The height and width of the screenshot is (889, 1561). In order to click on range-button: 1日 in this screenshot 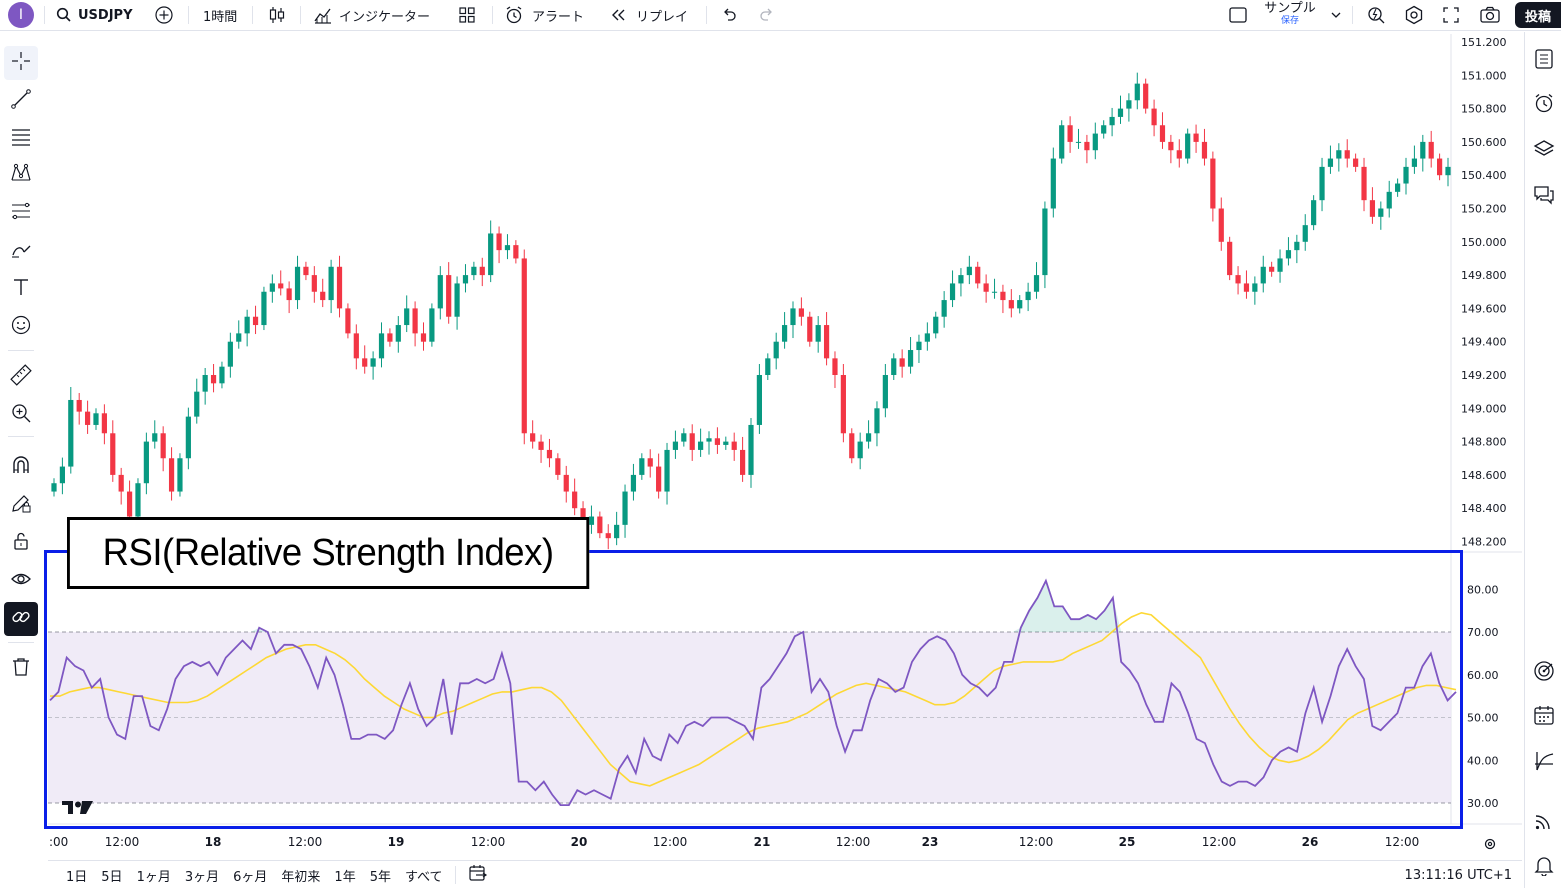, I will do `click(77, 877)`.